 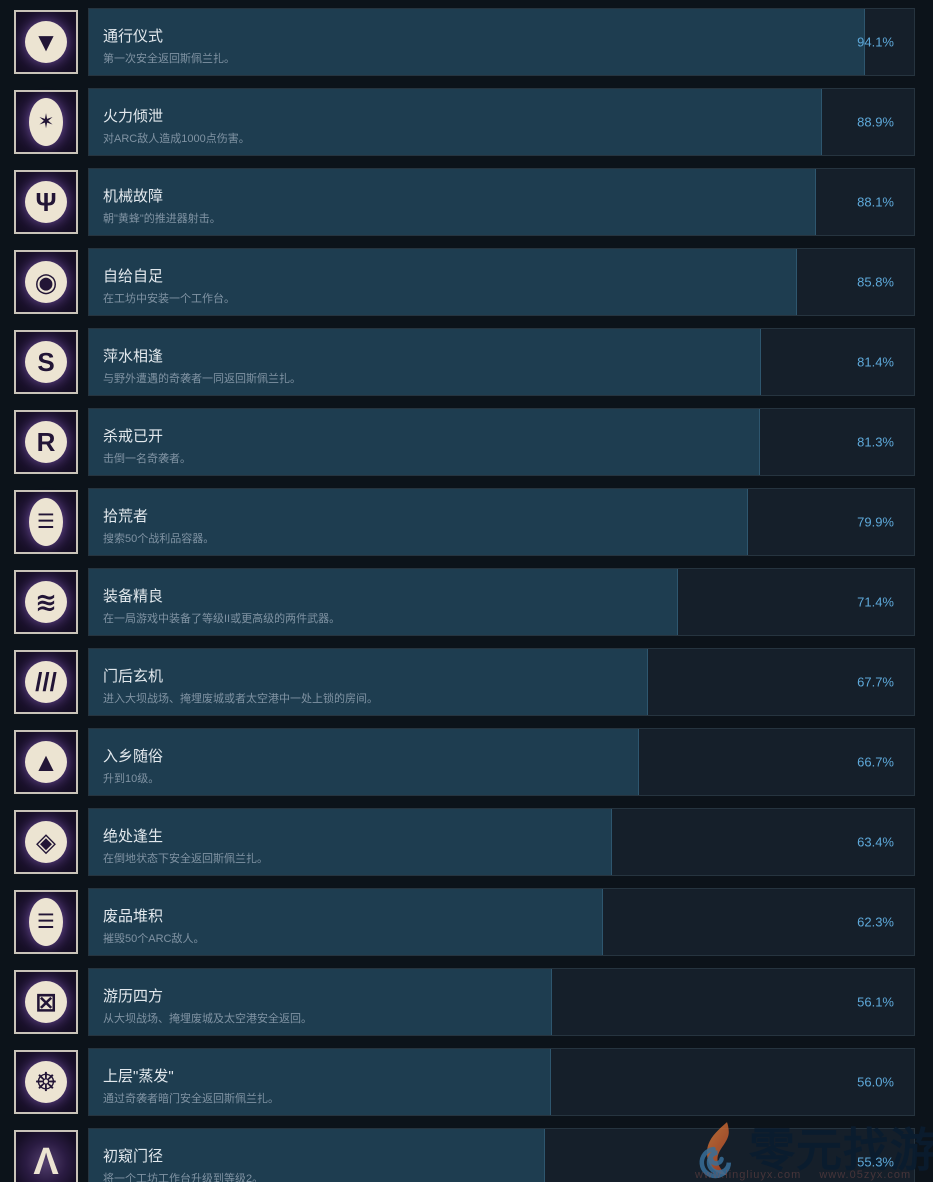 I want to click on achievement-progress-bar: 拾荒者 搜索50个战利品容器。 79.9%, so click(x=501, y=522).